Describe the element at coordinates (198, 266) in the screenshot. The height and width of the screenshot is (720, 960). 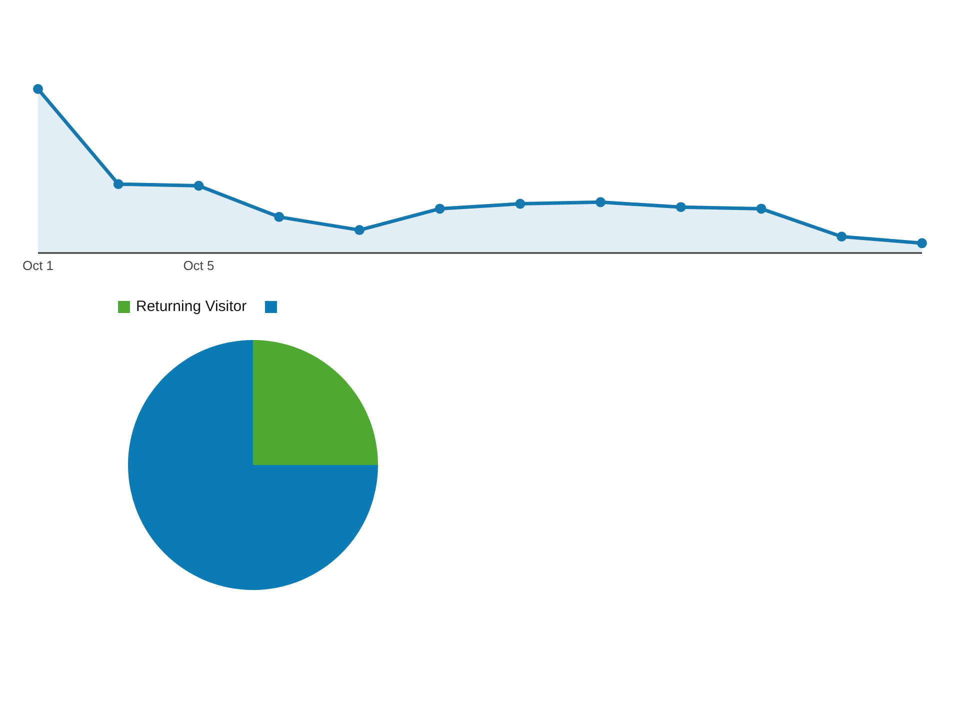
I see `x-tick-label: Oct 5` at that location.